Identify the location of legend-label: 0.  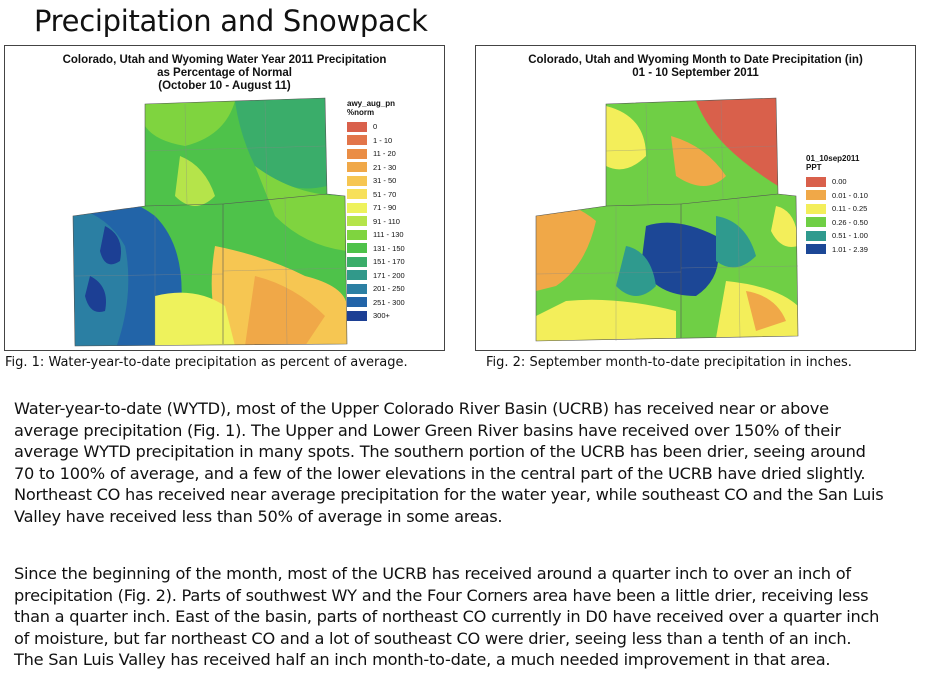
(375, 127).